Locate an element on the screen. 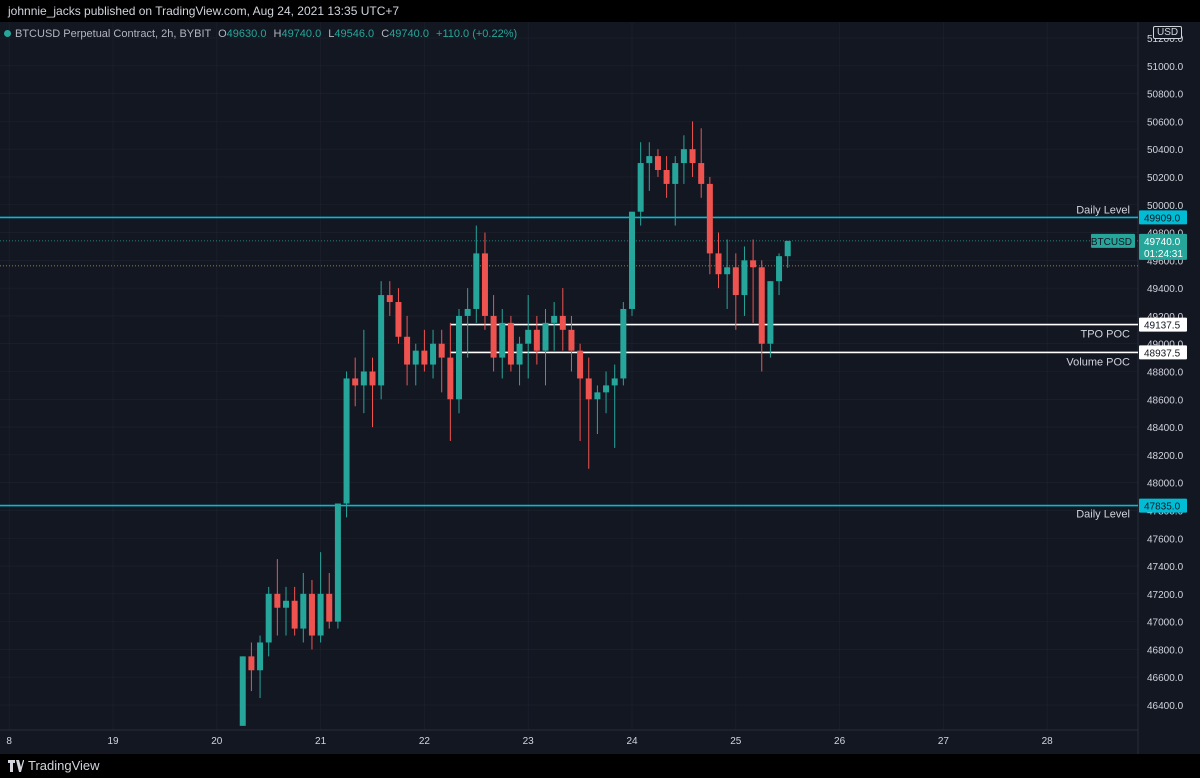  legend-change: +110.0 (+0.22%) is located at coordinates (477, 34).